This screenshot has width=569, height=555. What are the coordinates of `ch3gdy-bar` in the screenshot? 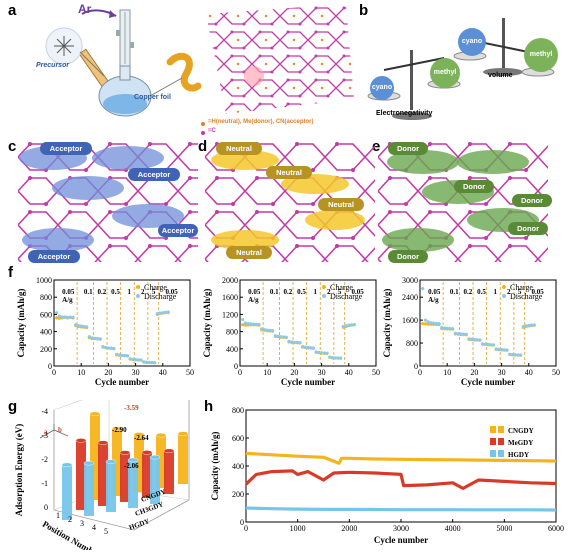 It's located at (169, 472).